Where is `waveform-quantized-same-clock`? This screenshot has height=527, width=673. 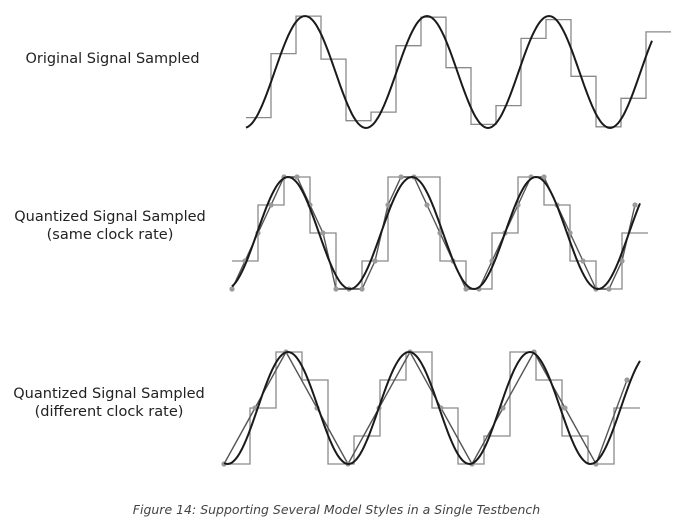 waveform-quantized-same-clock is located at coordinates (438, 233).